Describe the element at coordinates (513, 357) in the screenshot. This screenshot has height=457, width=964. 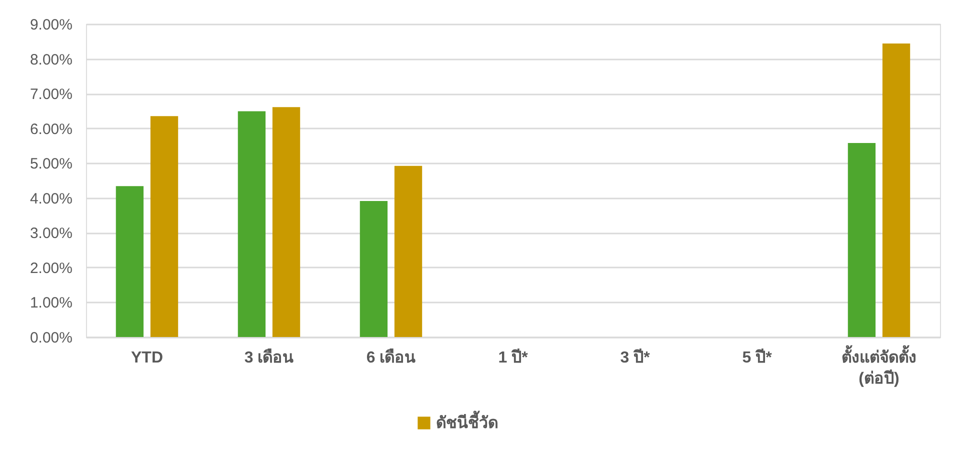
I see `x-tick-label: 1 ปี*` at that location.